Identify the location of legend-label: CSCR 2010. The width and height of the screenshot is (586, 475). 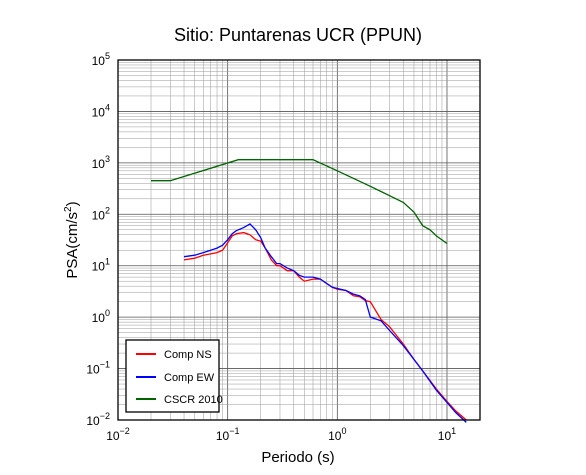
(193, 400).